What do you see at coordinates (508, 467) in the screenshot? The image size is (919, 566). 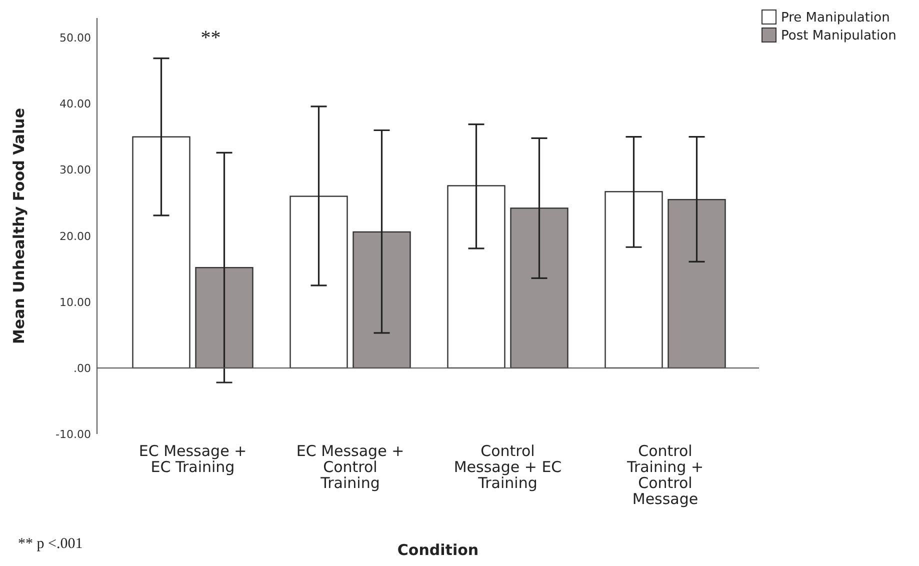 I see `x-tick-label: Control Message + EC Training` at bounding box center [508, 467].